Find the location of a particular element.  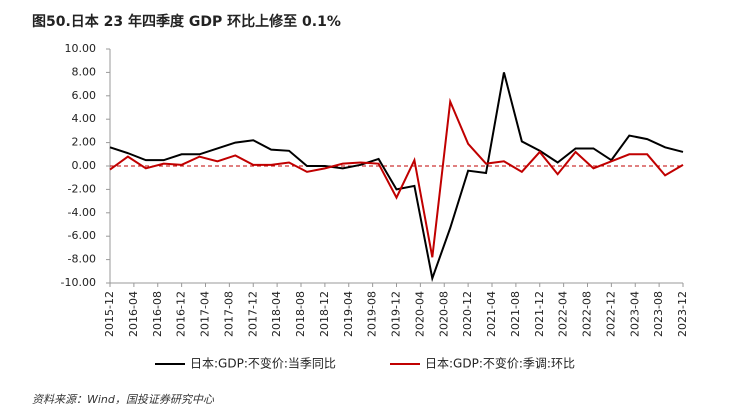

y-tick-label: -8.00 is located at coordinates (82, 259).